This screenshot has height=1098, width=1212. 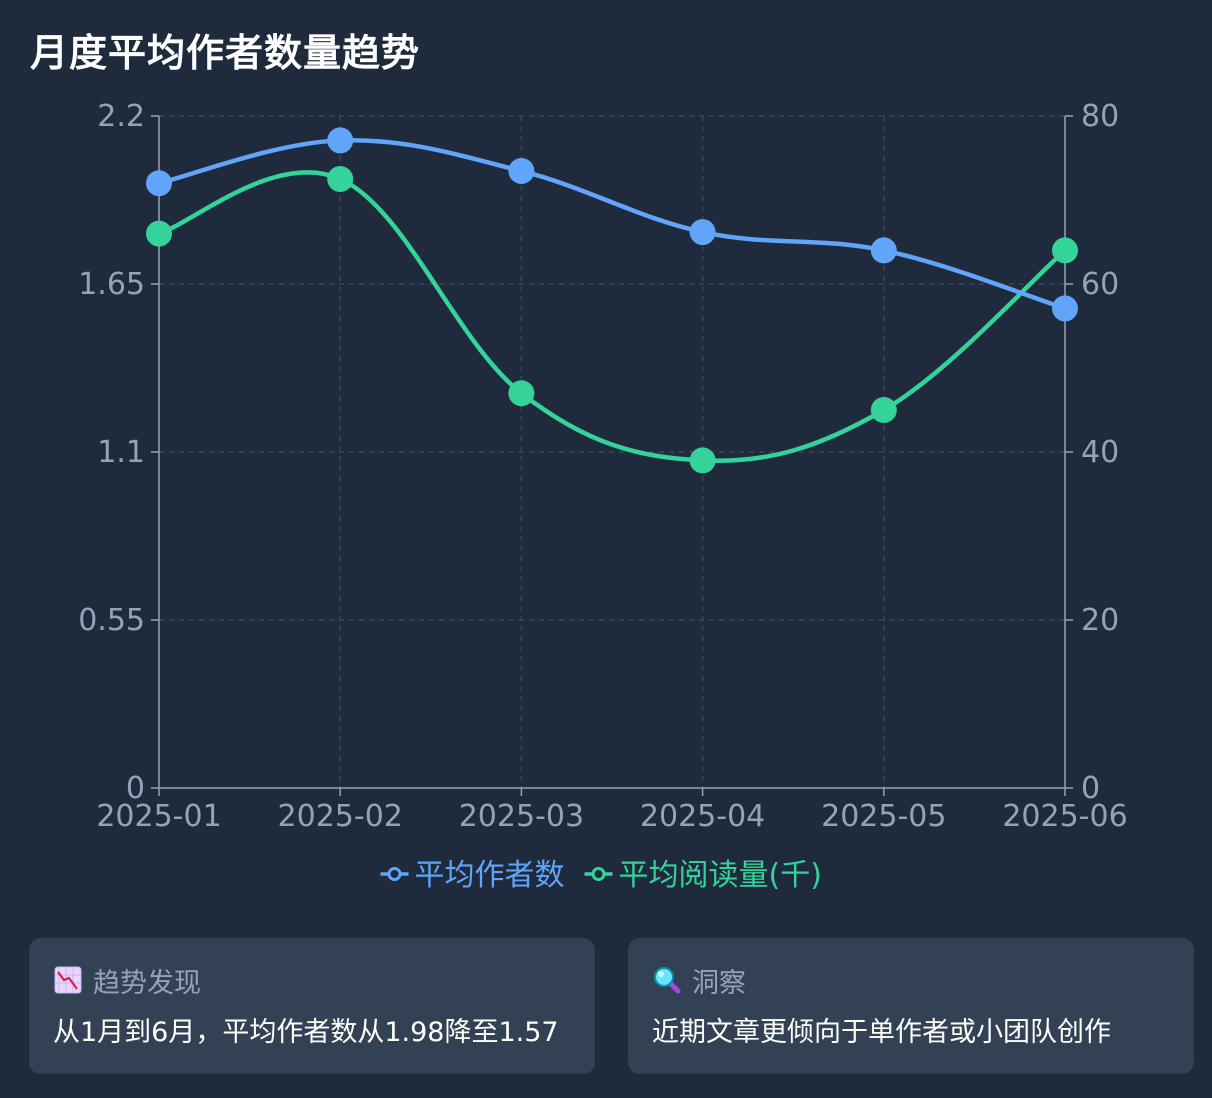 What do you see at coordinates (1090, 788) in the screenshot?
I see `y-right-tick-label: 0` at bounding box center [1090, 788].